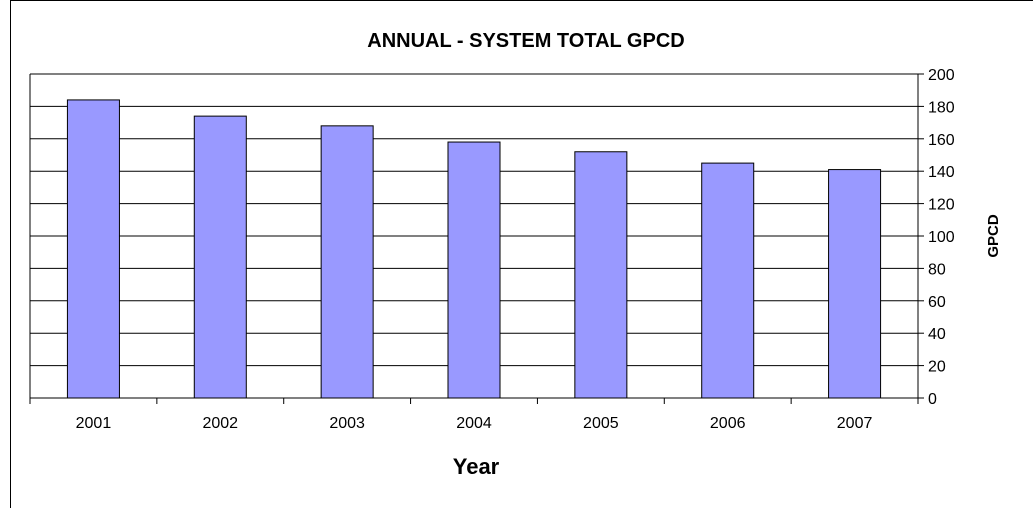 This screenshot has height=508, width=1033. I want to click on x-tick-label-2003: 2003, so click(347, 423).